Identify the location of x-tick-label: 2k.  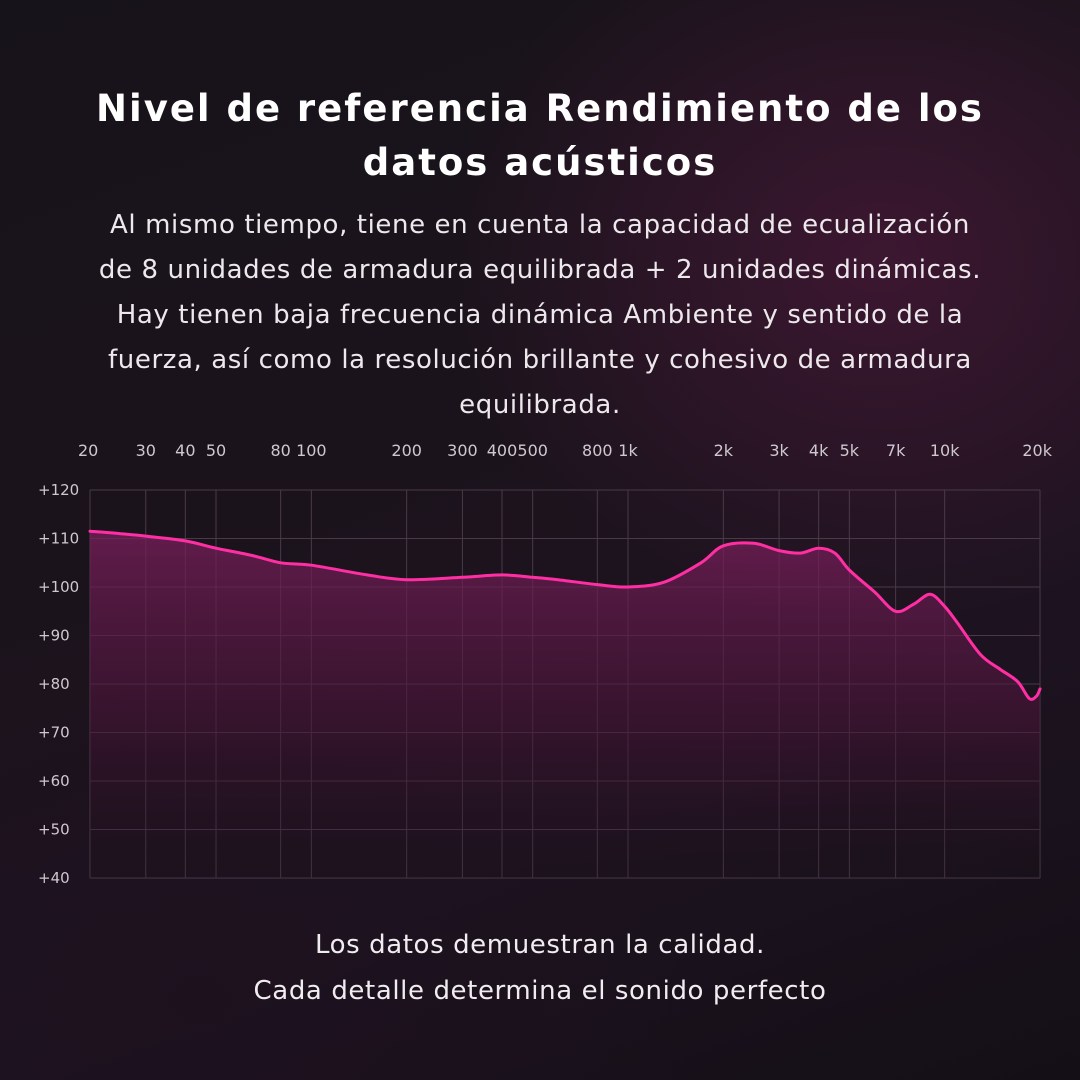
(724, 450).